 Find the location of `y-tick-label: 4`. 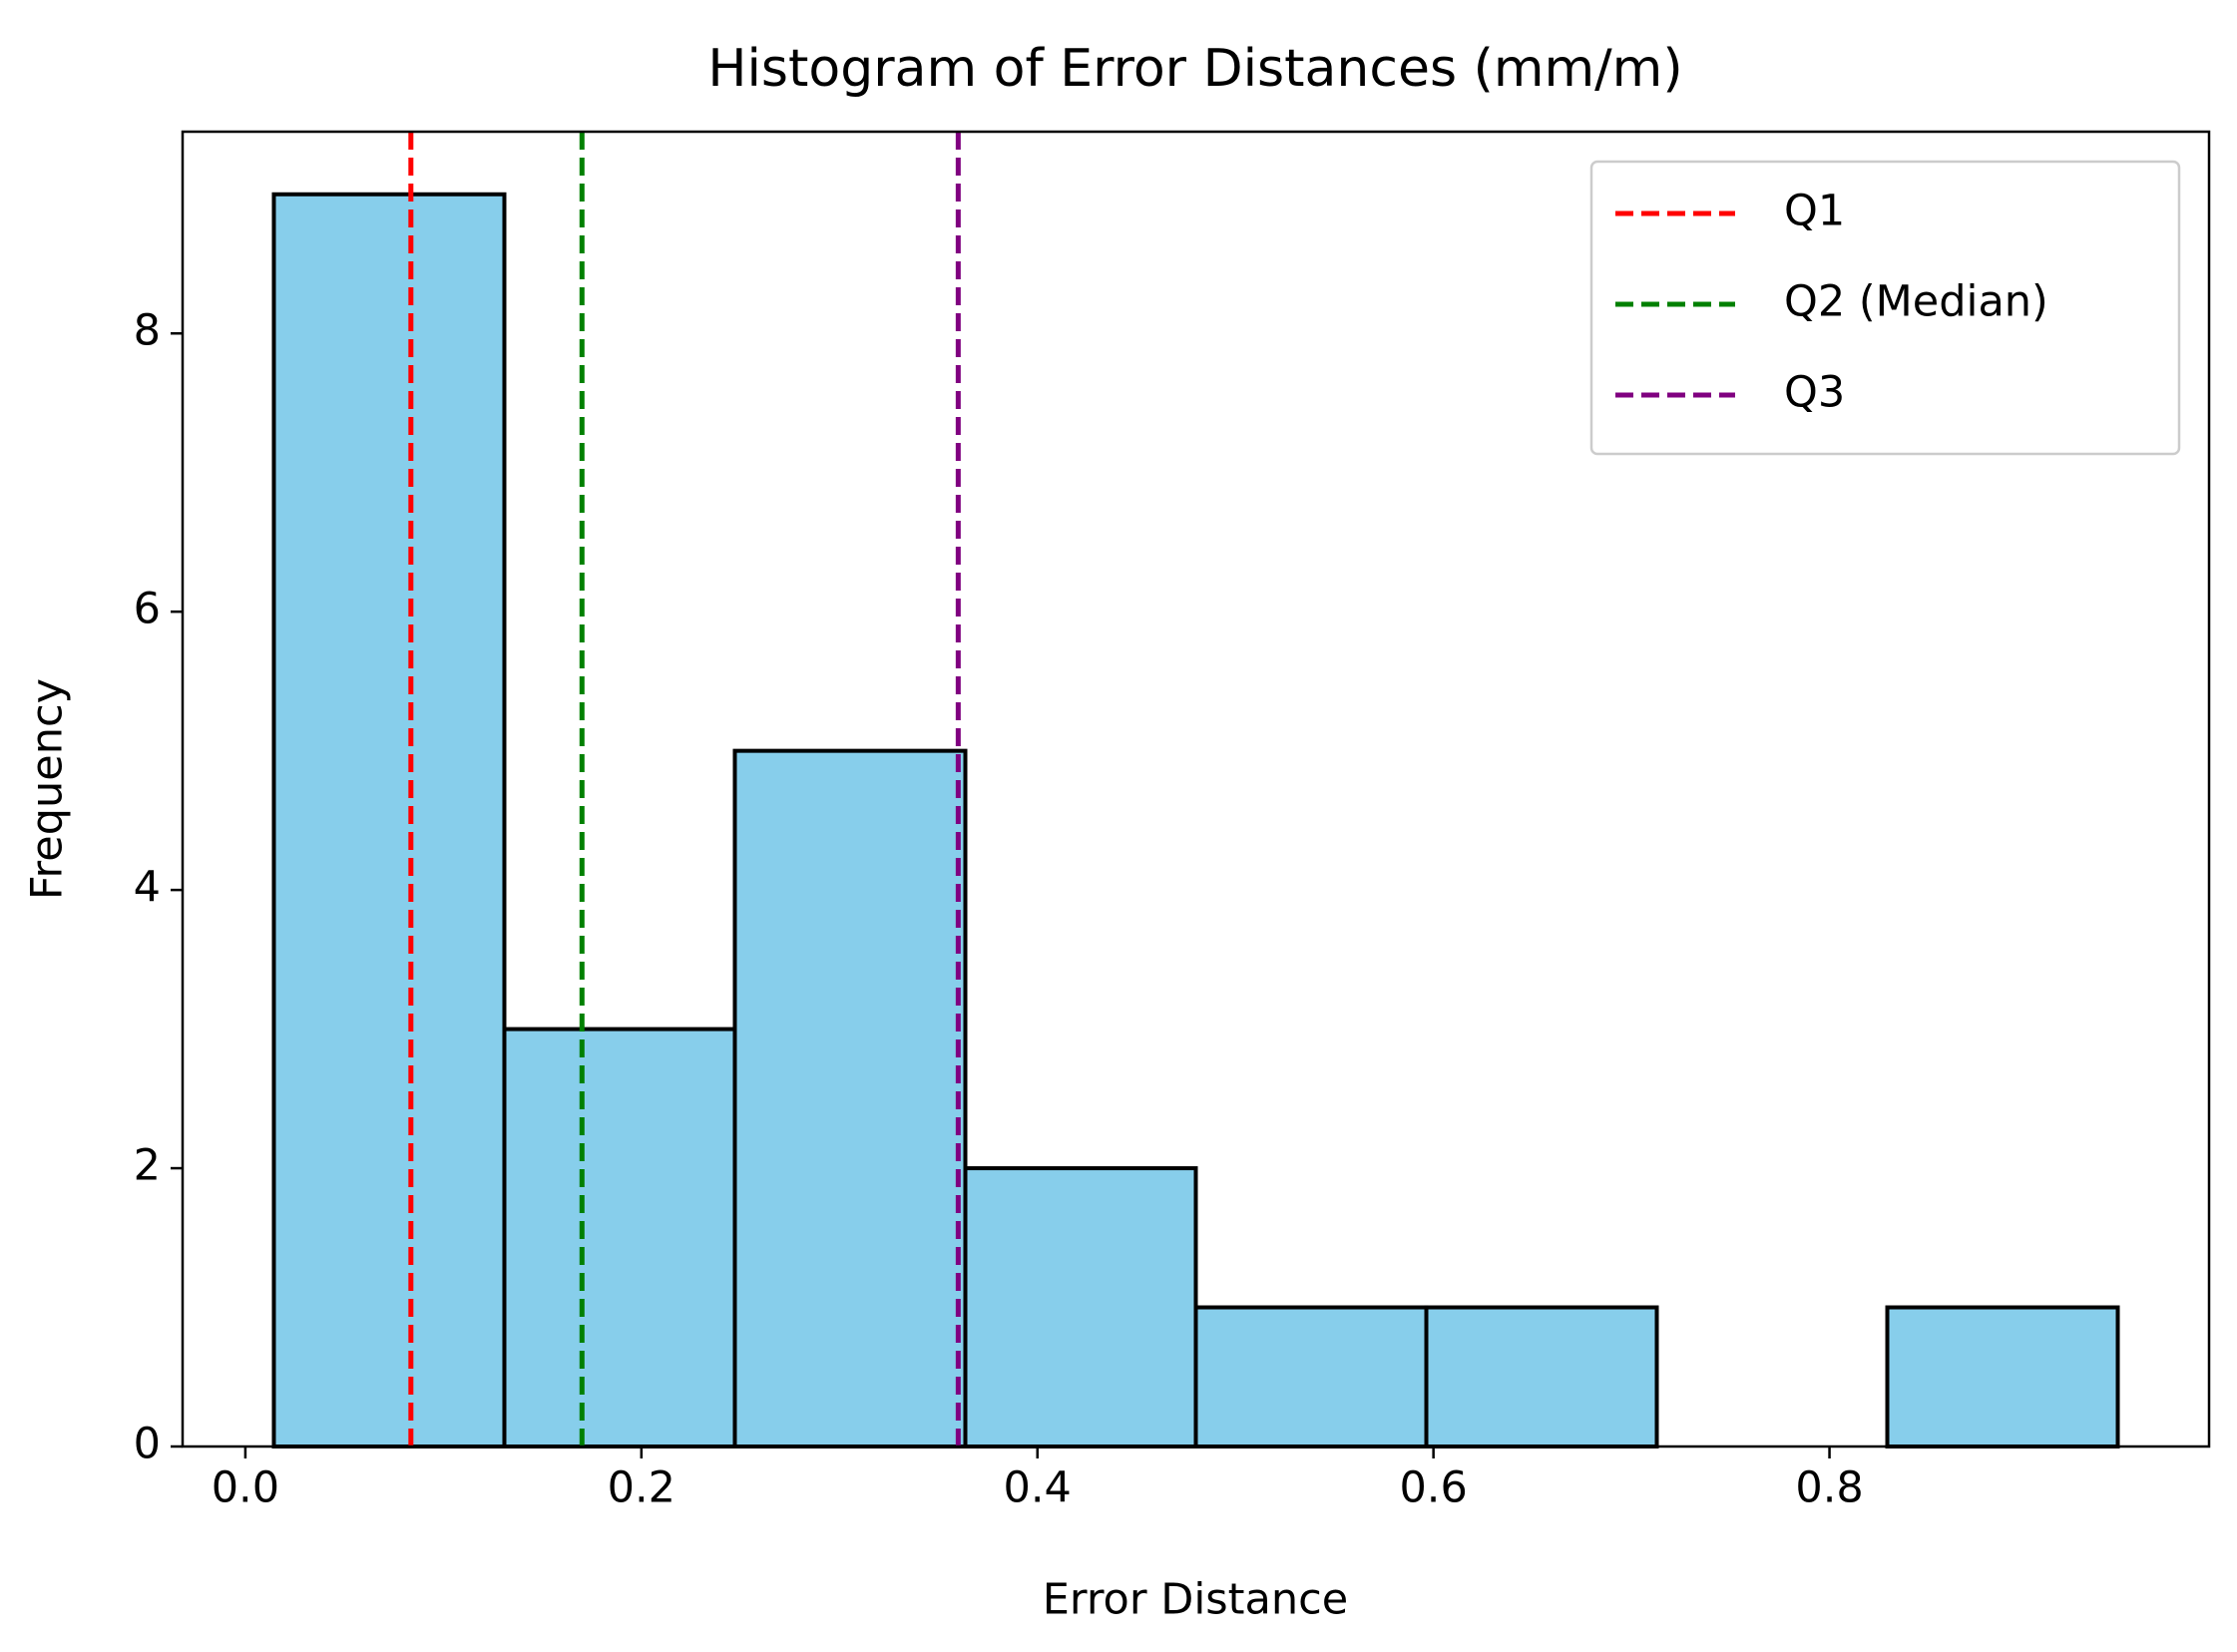

y-tick-label: 4 is located at coordinates (147, 888).